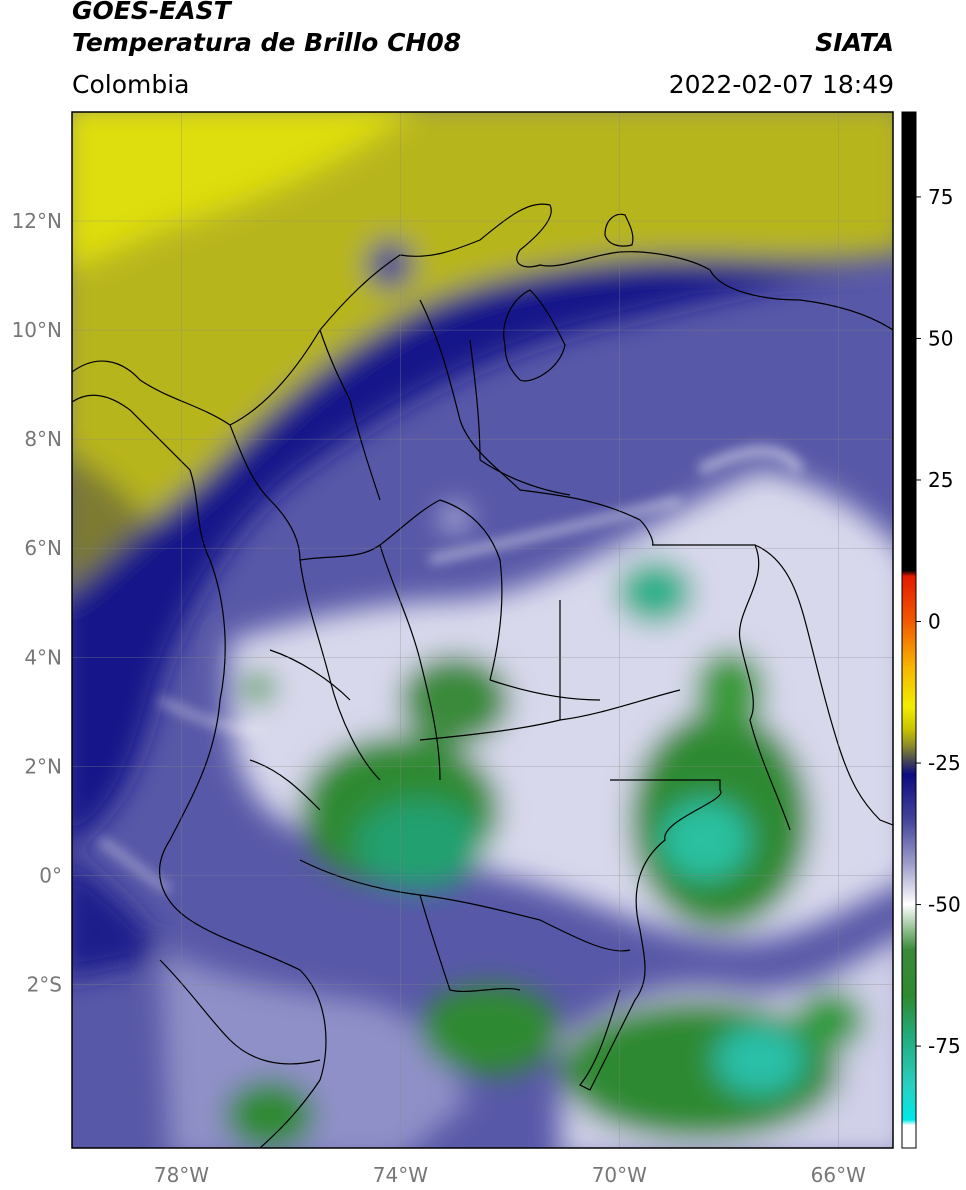 The width and height of the screenshot is (966, 1190). What do you see at coordinates (37, 602) in the screenshot?
I see `latitude-ticks: 12°N 10°N 8°N 6°N 4°N 2°N 0° 2°S` at bounding box center [37, 602].